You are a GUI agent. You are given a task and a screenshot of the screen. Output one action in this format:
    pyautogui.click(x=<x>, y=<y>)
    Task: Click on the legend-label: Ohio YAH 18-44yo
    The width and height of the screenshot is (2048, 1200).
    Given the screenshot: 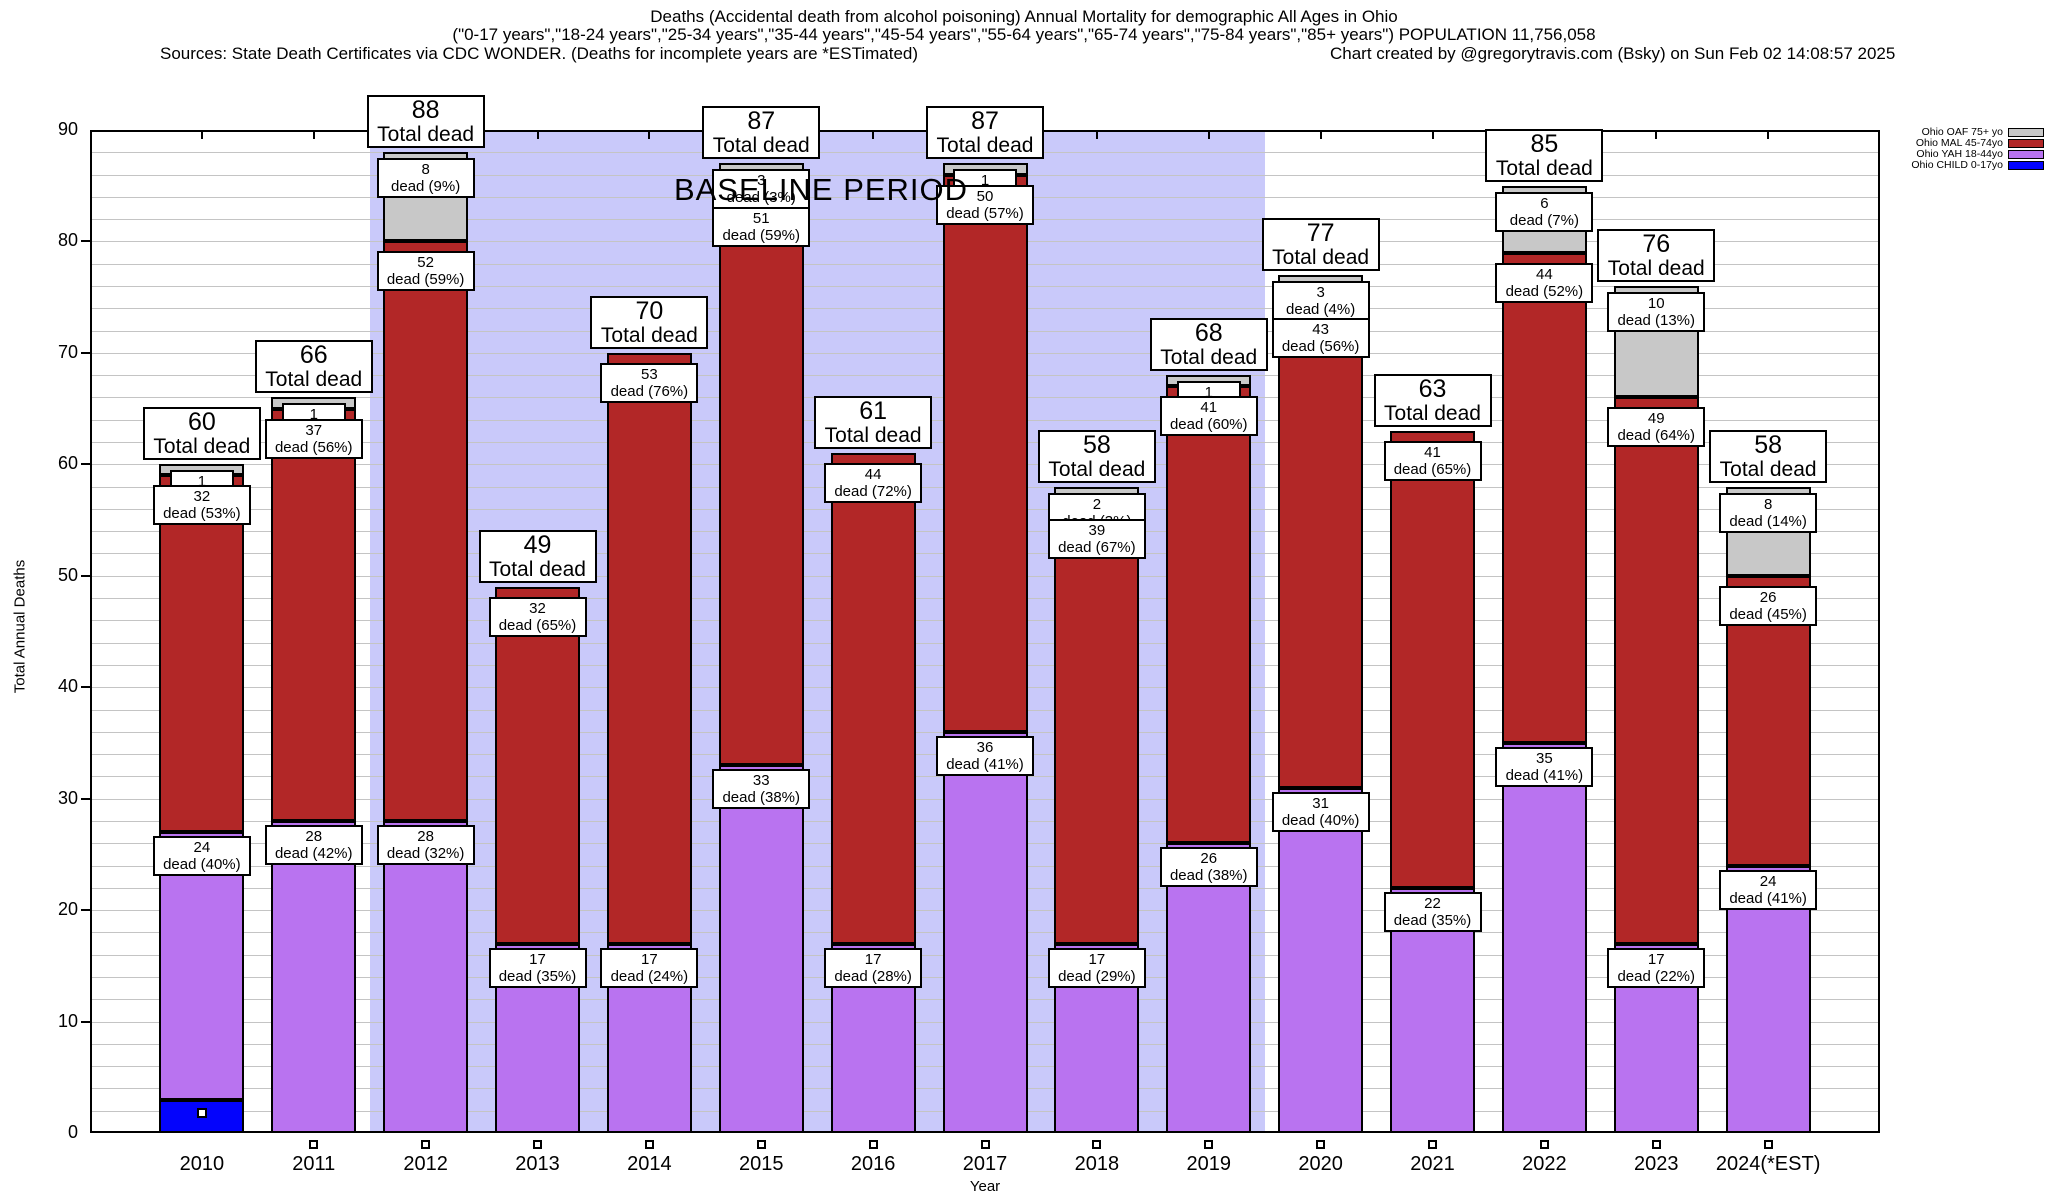 What is the action you would take?
    pyautogui.click(x=1959, y=154)
    